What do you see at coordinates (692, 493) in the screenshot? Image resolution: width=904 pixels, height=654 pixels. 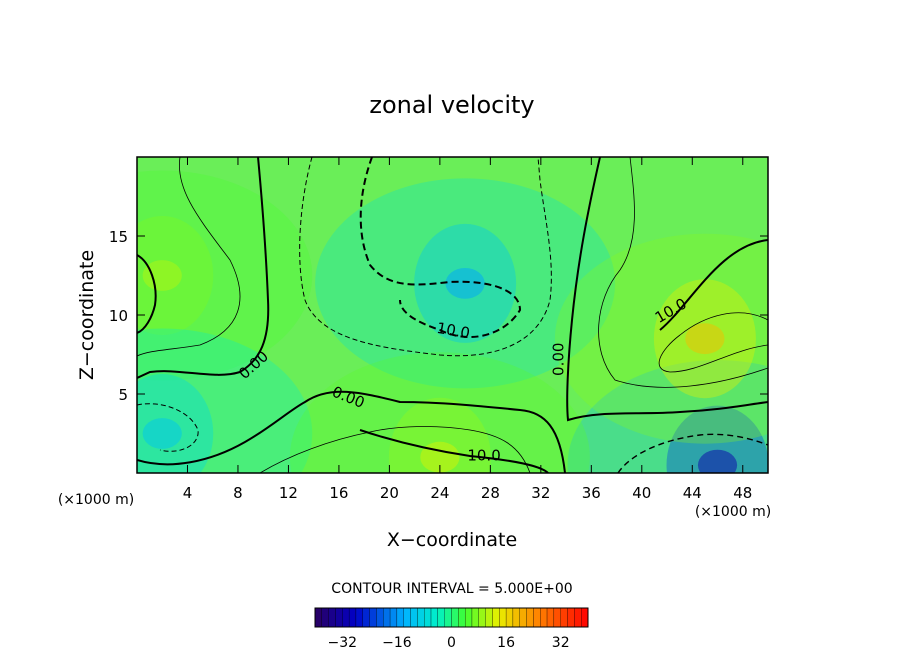 I see `x-tick-label: 44` at bounding box center [692, 493].